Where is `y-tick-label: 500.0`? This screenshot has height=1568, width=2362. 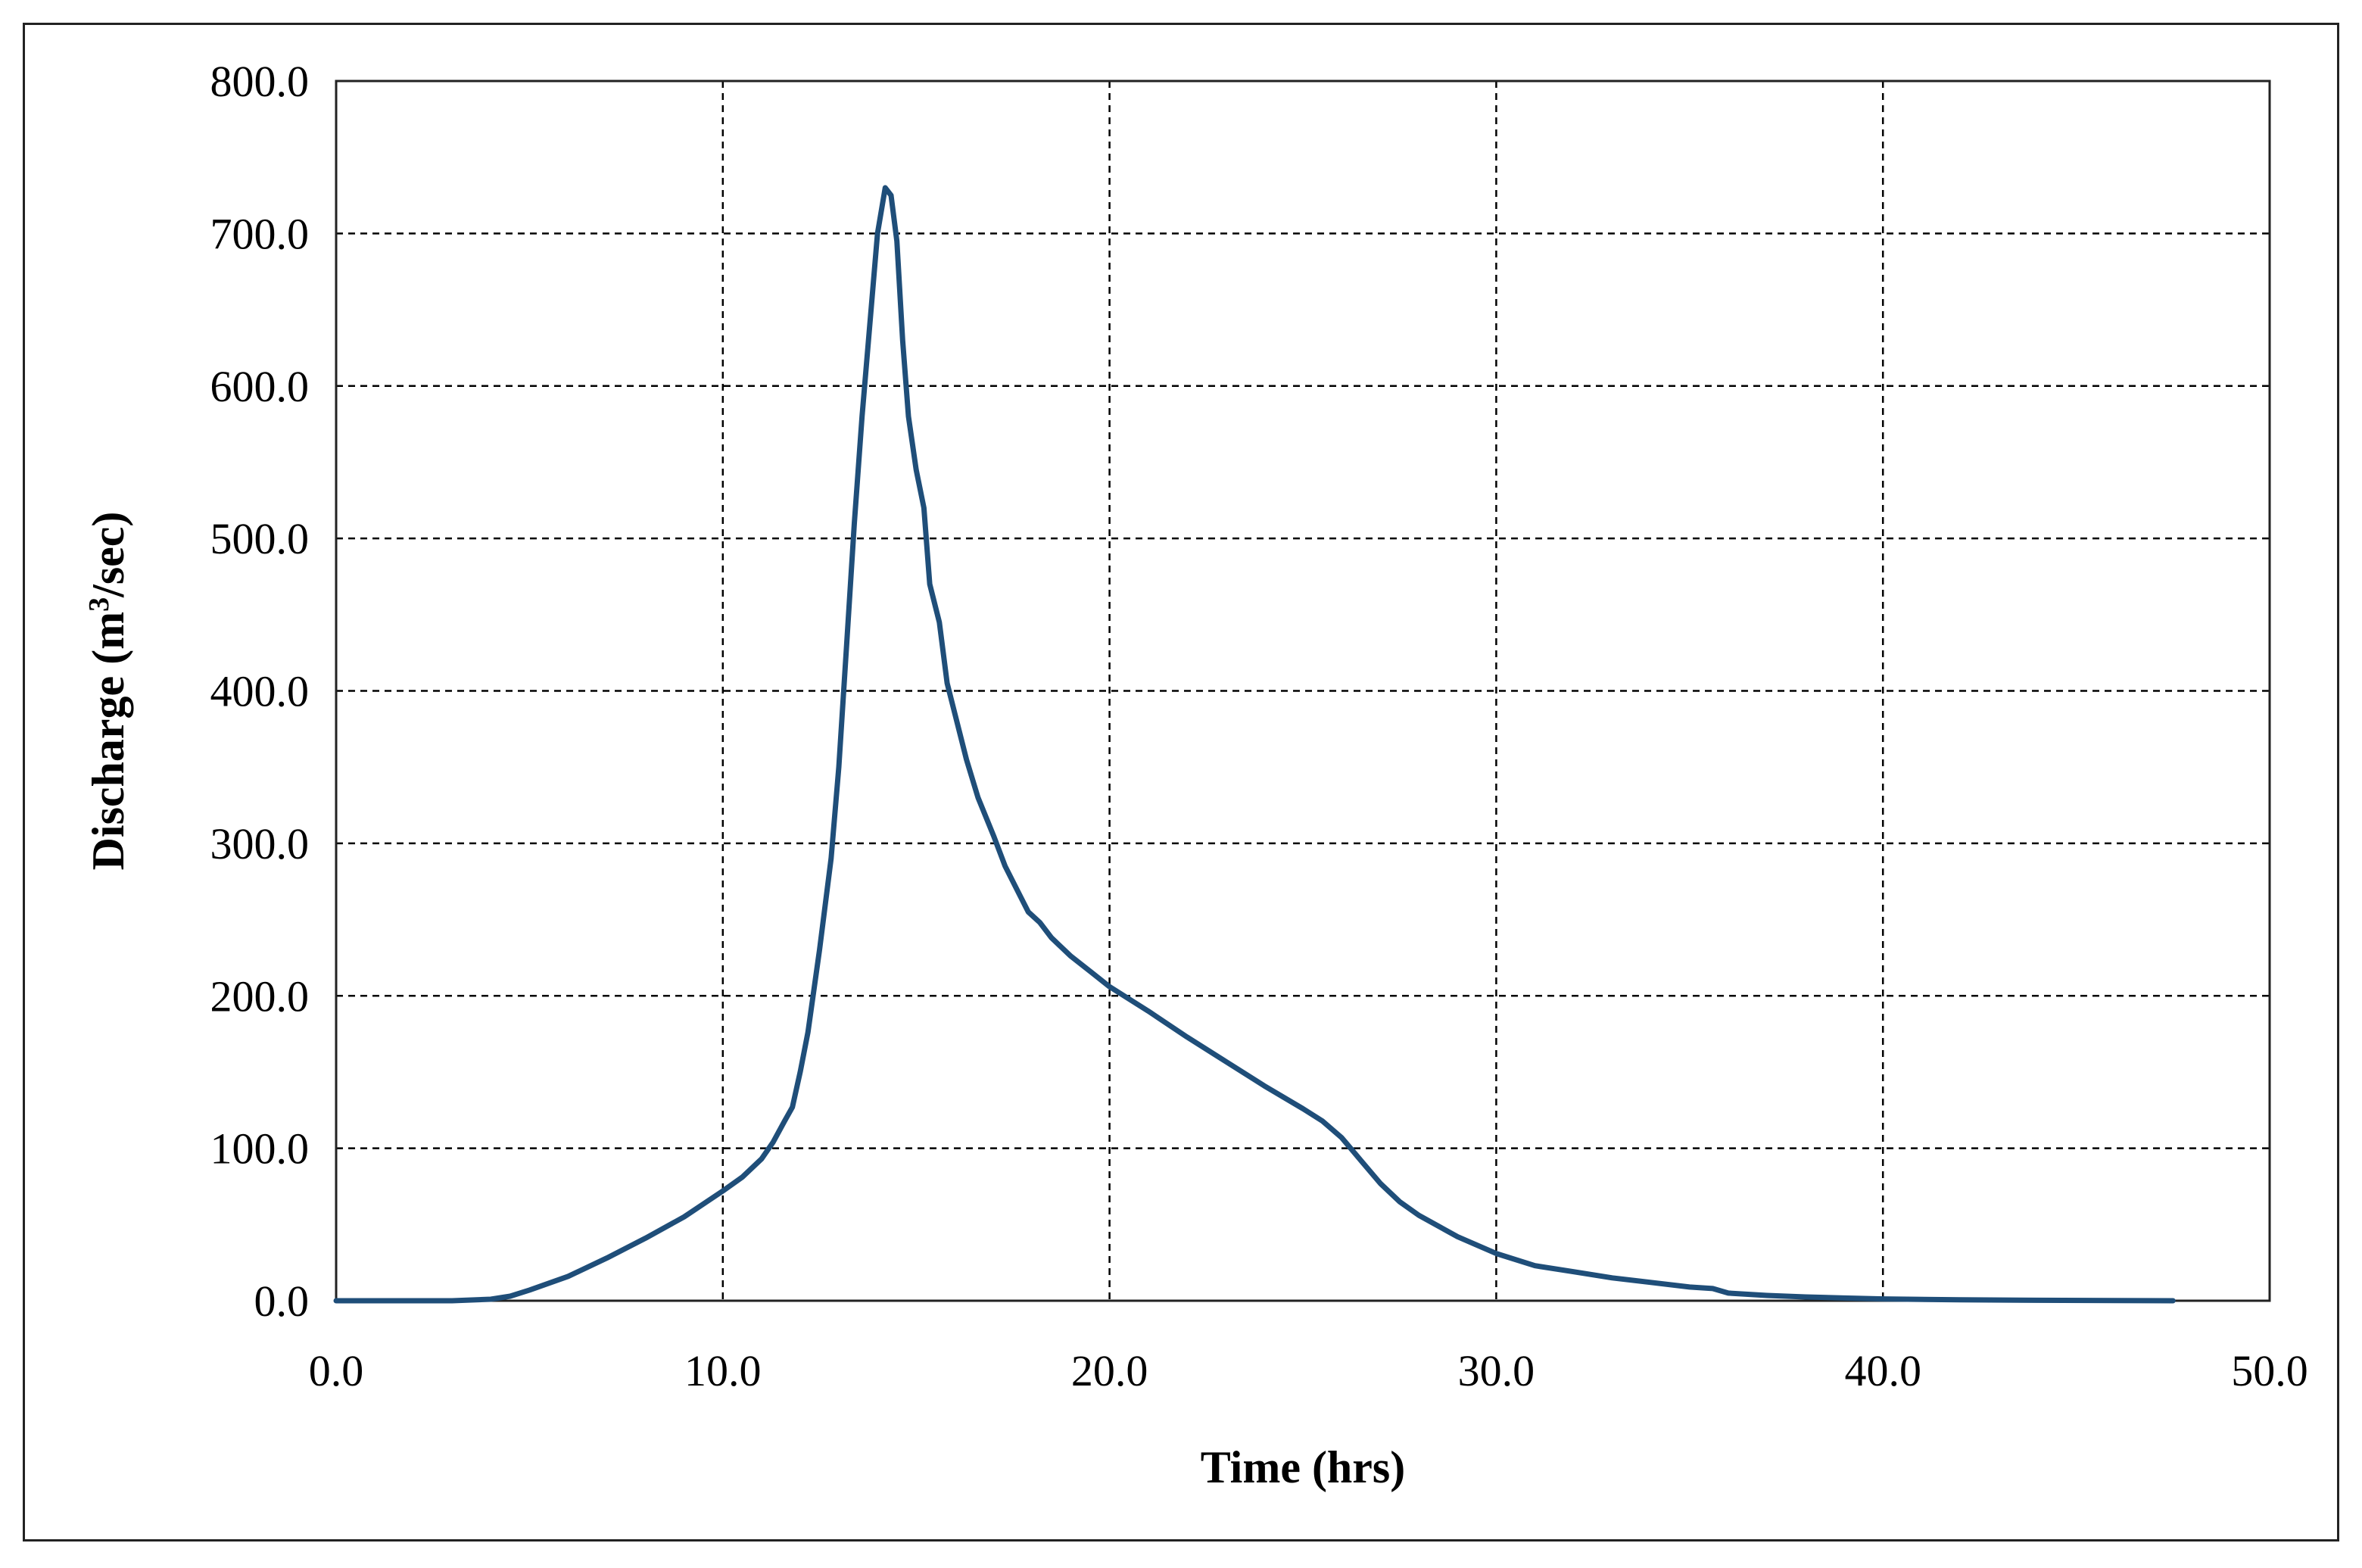 y-tick-label: 500.0 is located at coordinates (260, 538).